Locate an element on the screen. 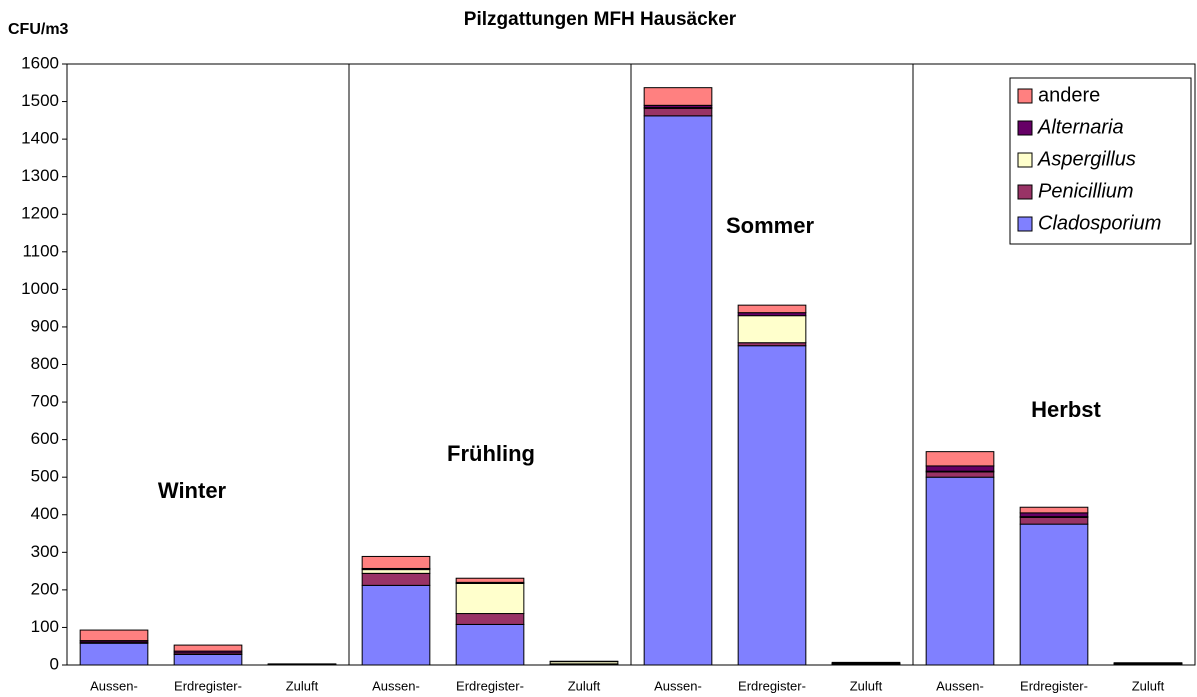 The image size is (1197, 697). y-axis-label: CFU/m3 is located at coordinates (38, 29).